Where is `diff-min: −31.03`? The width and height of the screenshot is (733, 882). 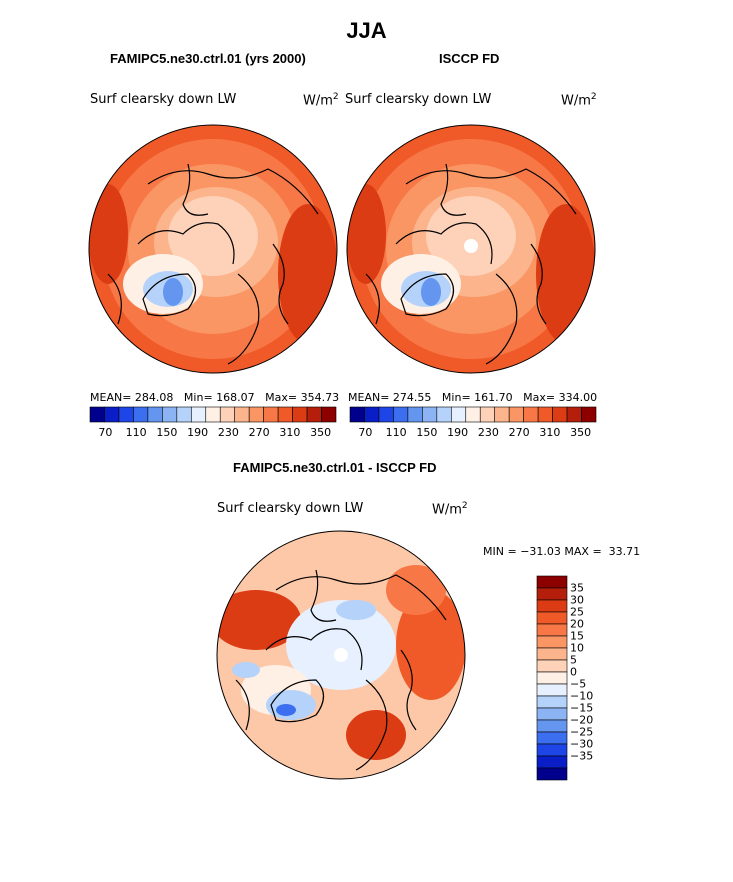
diff-min: −31.03 is located at coordinates (540, 551).